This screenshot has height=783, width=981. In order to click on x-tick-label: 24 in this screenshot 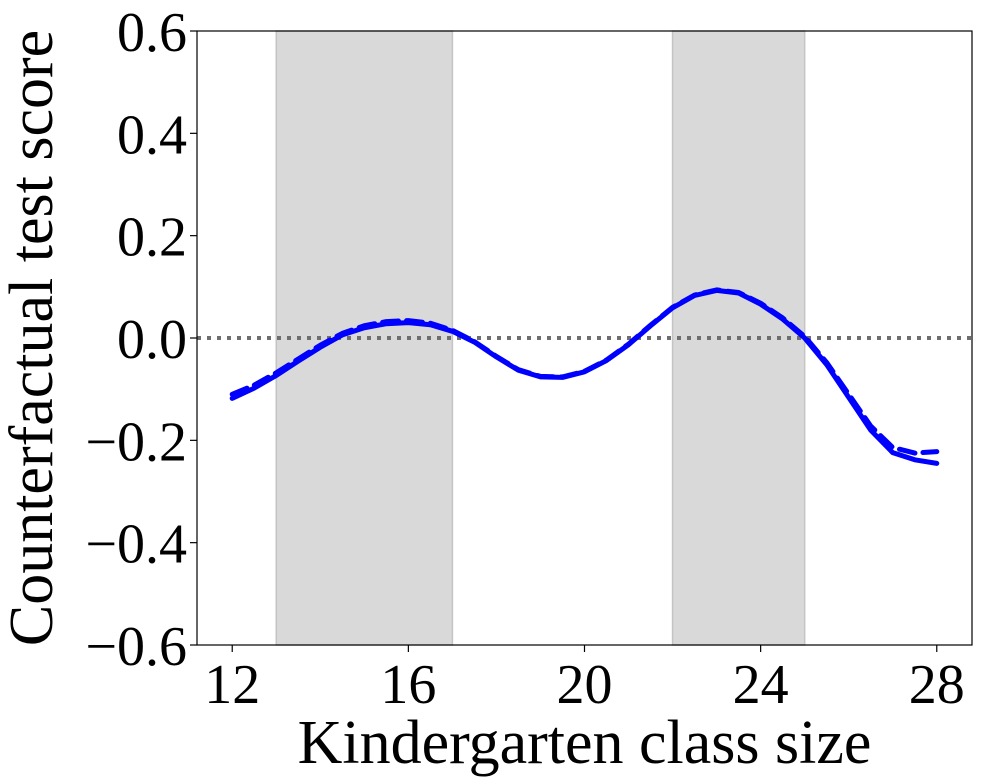, I will do `click(761, 685)`.